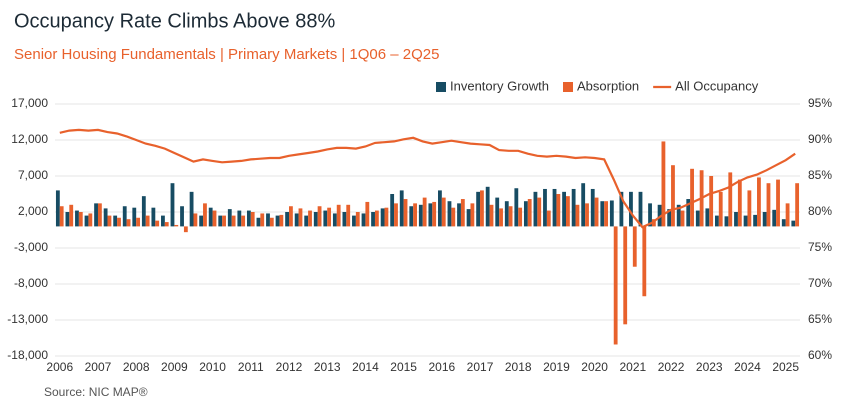 The image size is (855, 409). Describe the element at coordinates (29, 103) in the screenshot. I see `y-tick-label: 17,000` at that location.